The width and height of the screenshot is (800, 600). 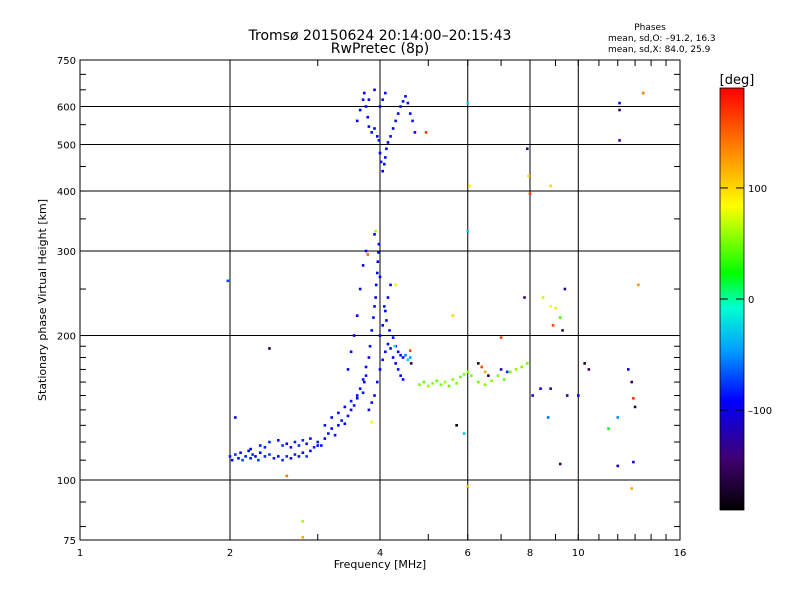 What do you see at coordinates (751, 300) in the screenshot?
I see `colorbar-tick-label: 0` at bounding box center [751, 300].